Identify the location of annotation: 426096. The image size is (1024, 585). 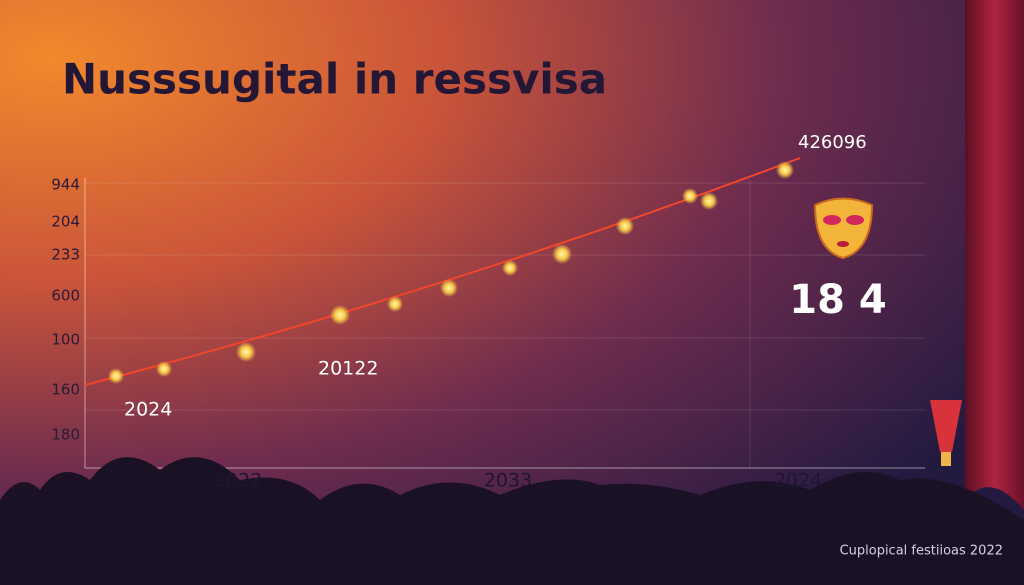
(832, 142).